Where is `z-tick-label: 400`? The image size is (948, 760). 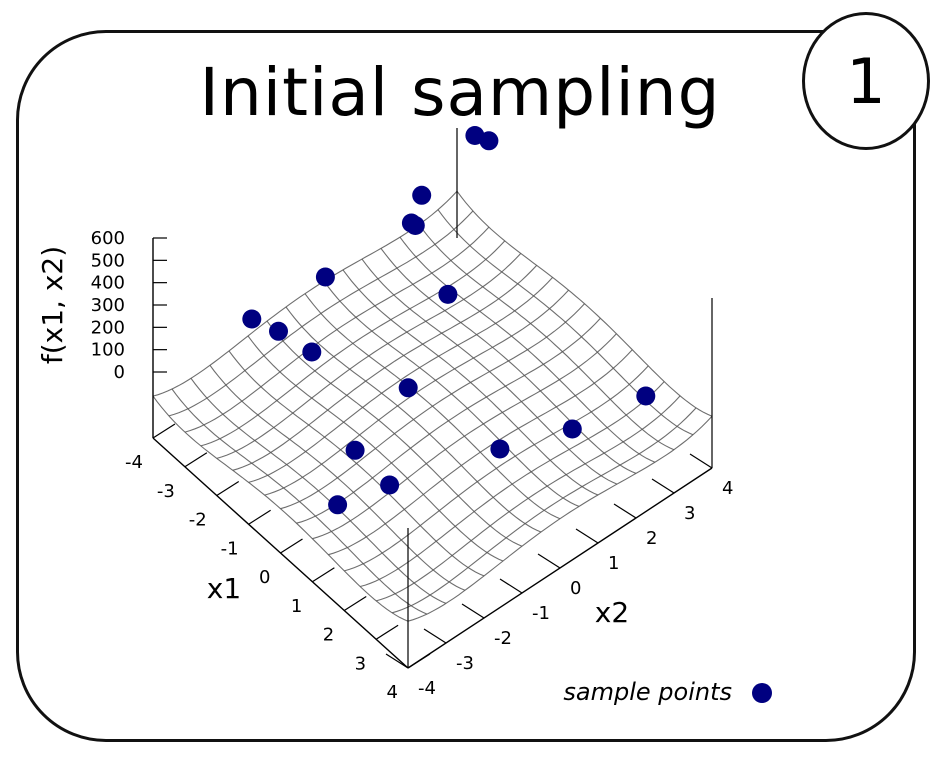
z-tick-label: 400 is located at coordinates (108, 283).